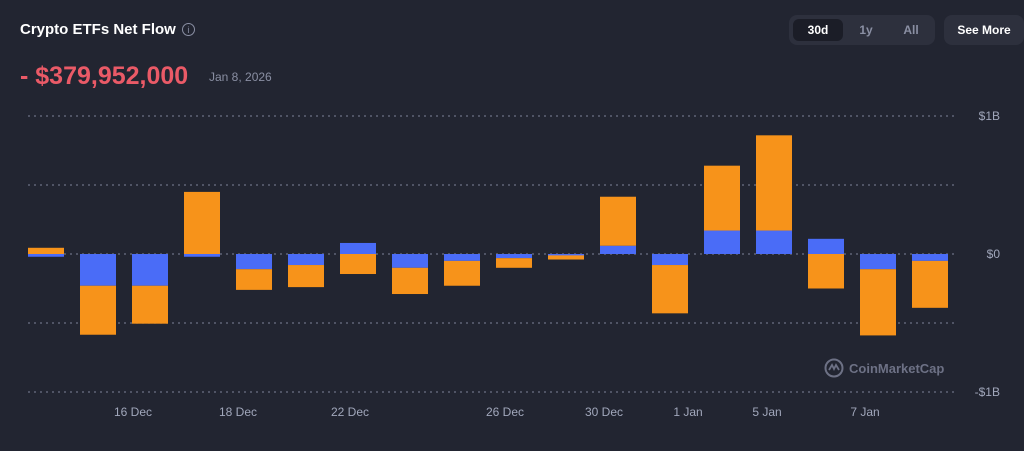 The width and height of the screenshot is (1024, 451). What do you see at coordinates (897, 368) in the screenshot?
I see `watermark-text: CoinMarketCap` at bounding box center [897, 368].